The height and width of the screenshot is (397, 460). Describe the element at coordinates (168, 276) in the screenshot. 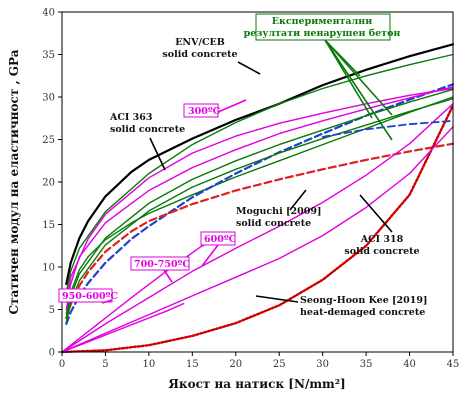

I see `leader-700-750c` at that location.